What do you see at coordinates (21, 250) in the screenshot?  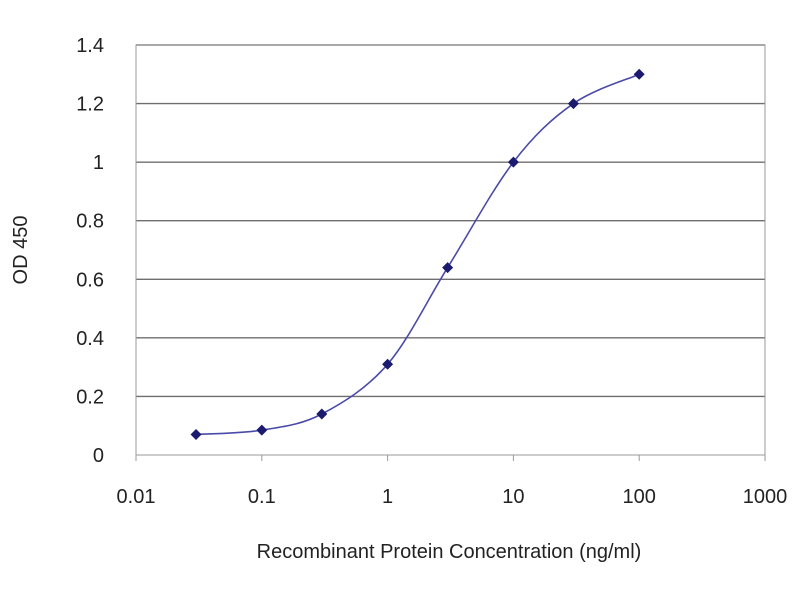 I see `y-axis-label: OD 450` at bounding box center [21, 250].